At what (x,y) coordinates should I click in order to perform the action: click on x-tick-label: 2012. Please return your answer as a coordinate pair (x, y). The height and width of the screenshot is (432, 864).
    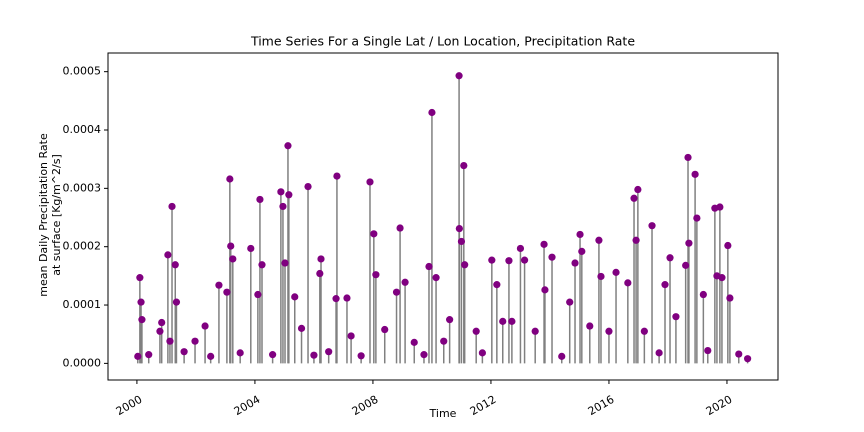
    Looking at the image, I should click on (483, 405).